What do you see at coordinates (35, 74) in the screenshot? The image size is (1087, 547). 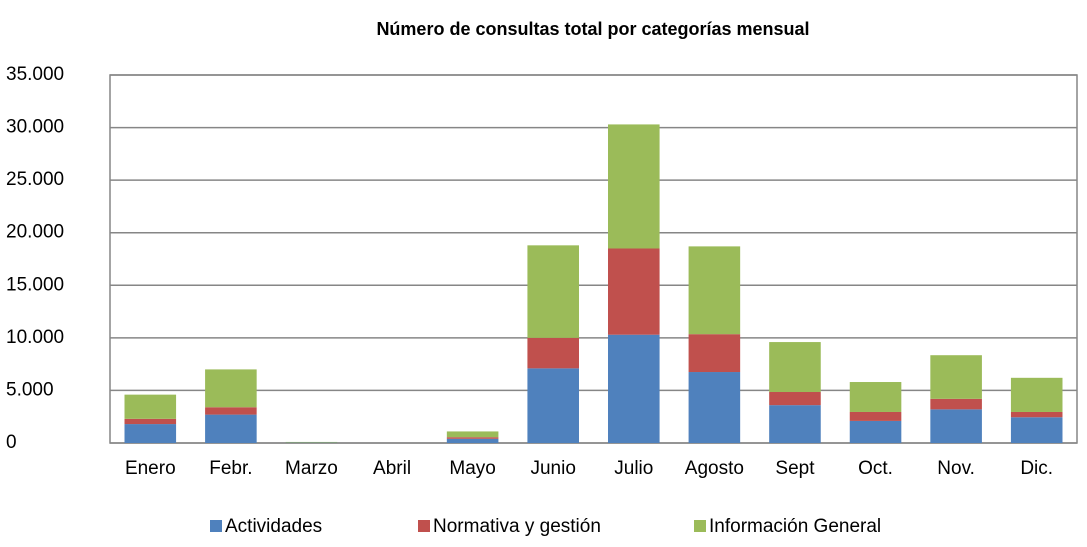 I see `y-tick-label: 35.000` at bounding box center [35, 74].